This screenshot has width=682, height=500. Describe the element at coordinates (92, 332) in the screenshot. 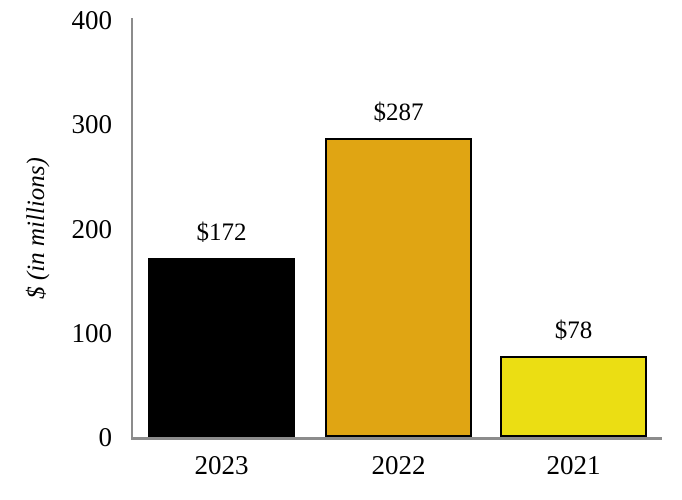

I see `y-tick-label-100: 100` at that location.